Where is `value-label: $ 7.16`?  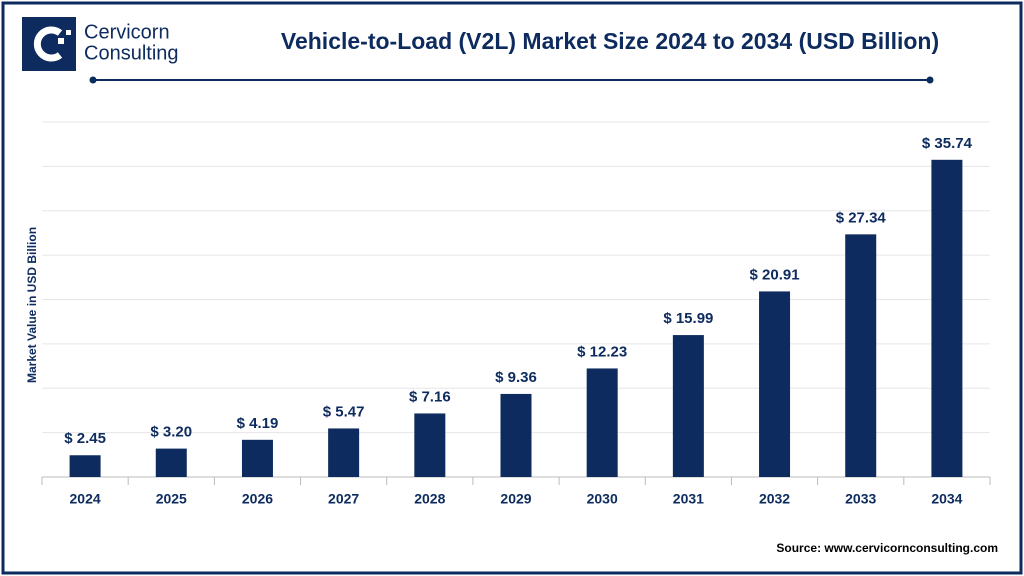 value-label: $ 7.16 is located at coordinates (430, 396).